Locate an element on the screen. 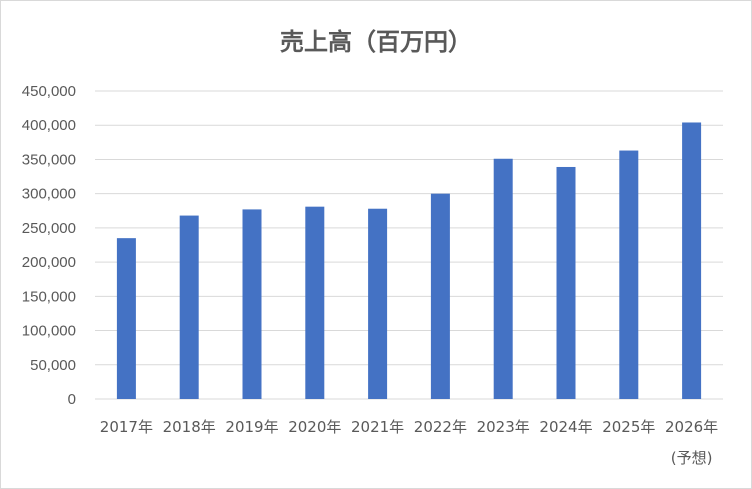  y-tick-label: 250,000 is located at coordinates (49, 228).